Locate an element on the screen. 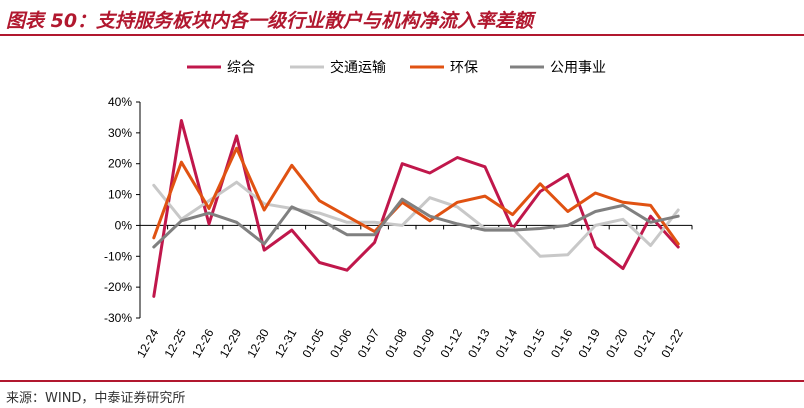 Image resolution: width=804 pixels, height=408 pixels. legend-label-1: 交通运输 is located at coordinates (358, 67).